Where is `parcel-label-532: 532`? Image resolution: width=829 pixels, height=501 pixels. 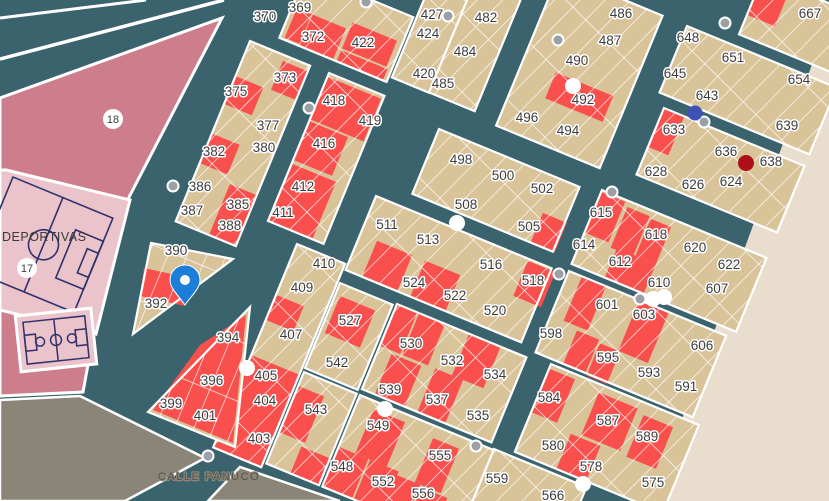
parcel-label-532: 532 is located at coordinates (452, 361).